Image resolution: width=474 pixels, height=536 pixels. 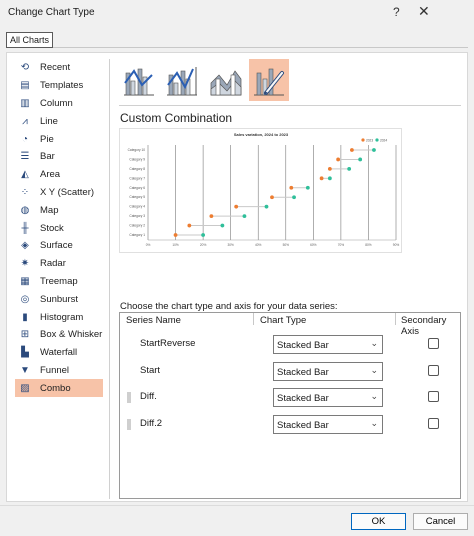 What do you see at coordinates (378, 521) in the screenshot?
I see `ok-button: OK` at bounding box center [378, 521].